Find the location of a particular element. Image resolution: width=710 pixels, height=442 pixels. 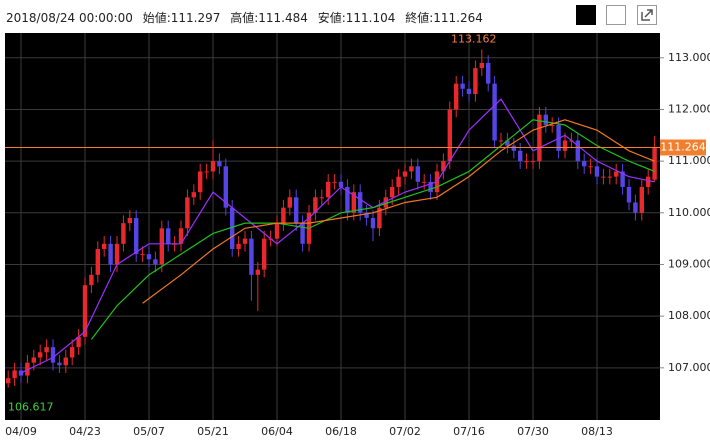

y-tick-label: 109.000 is located at coordinates (689, 263).